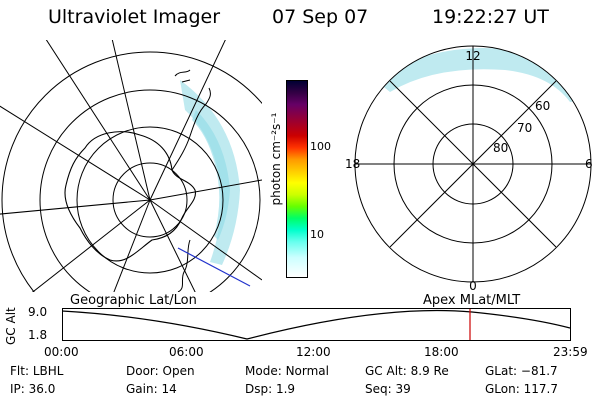 The width and height of the screenshot is (600, 400). Describe the element at coordinates (524, 128) in the screenshot. I see `polar-ring-label-70: 70` at that location.